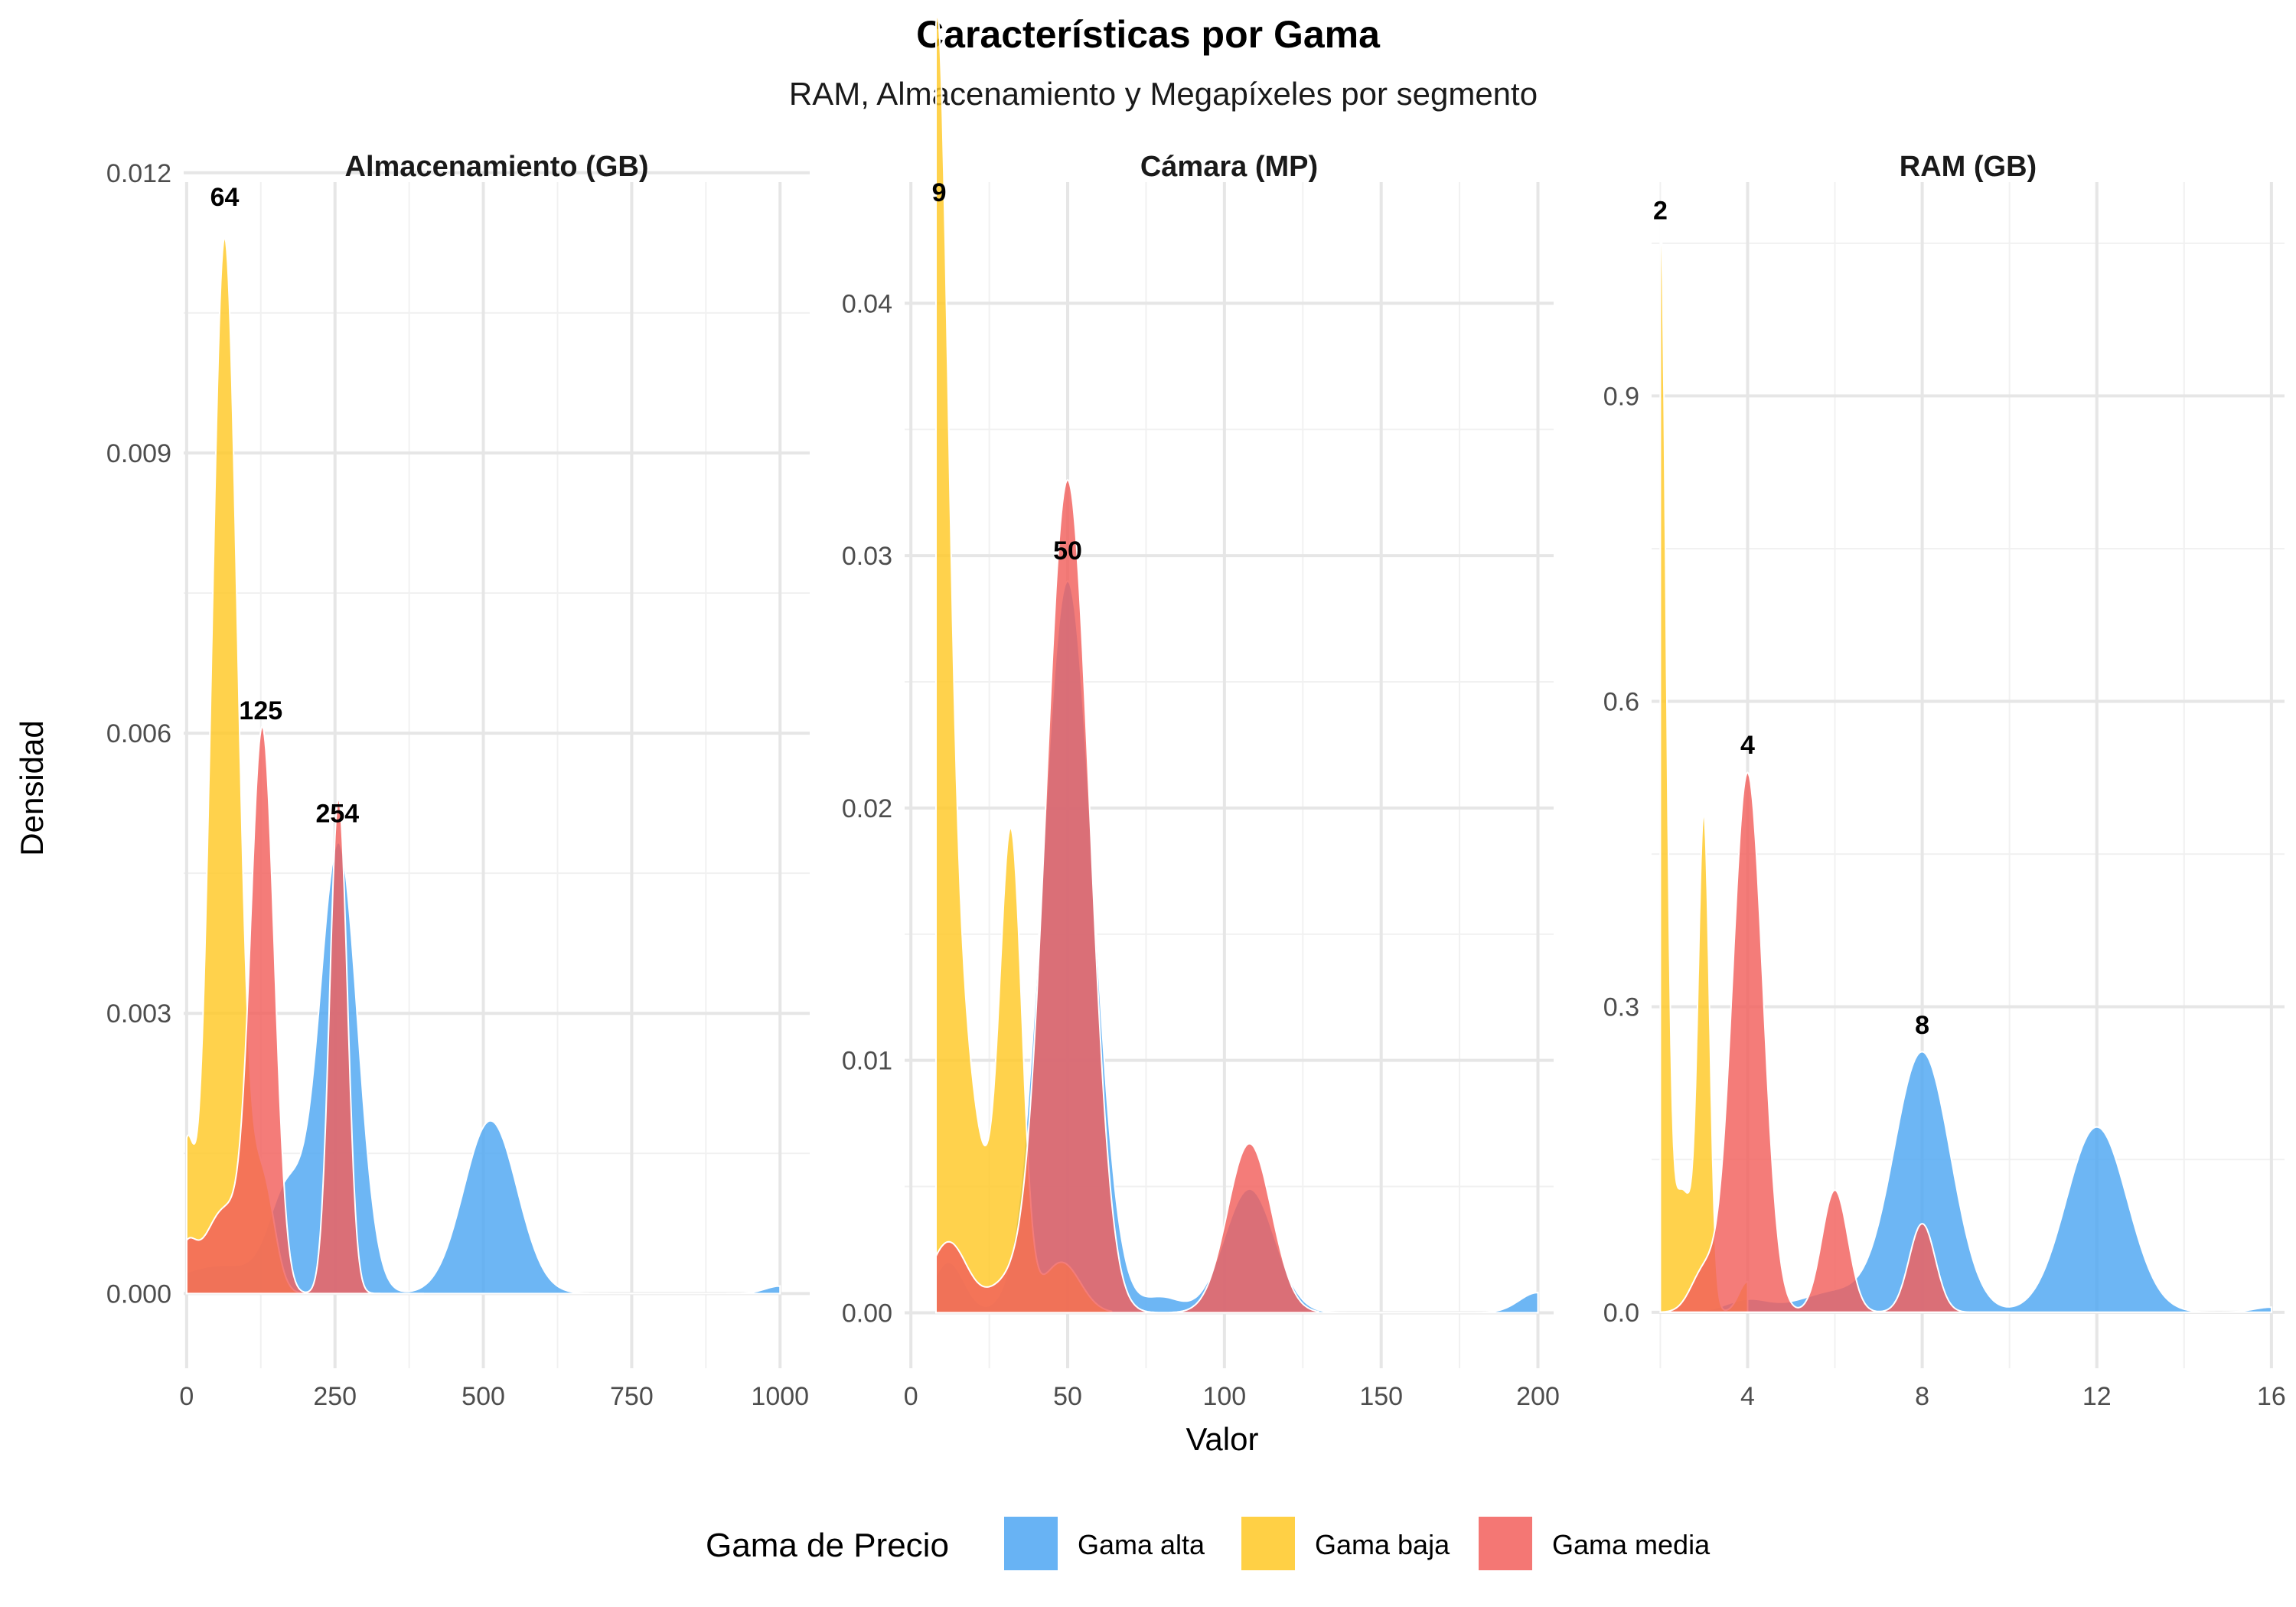 This screenshot has width=2296, height=1607. I want to click on peak-label: 254, so click(337, 814).